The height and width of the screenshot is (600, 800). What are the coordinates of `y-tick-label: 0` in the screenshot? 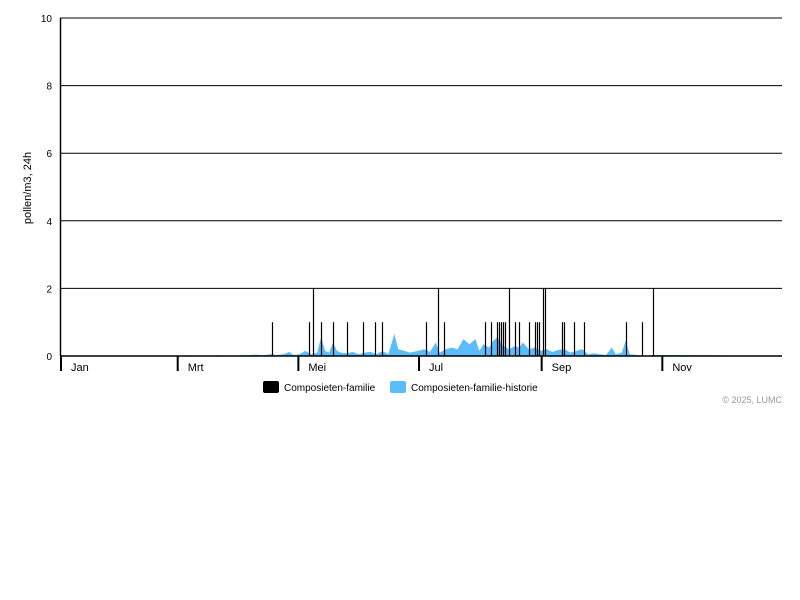 It's located at (49, 357).